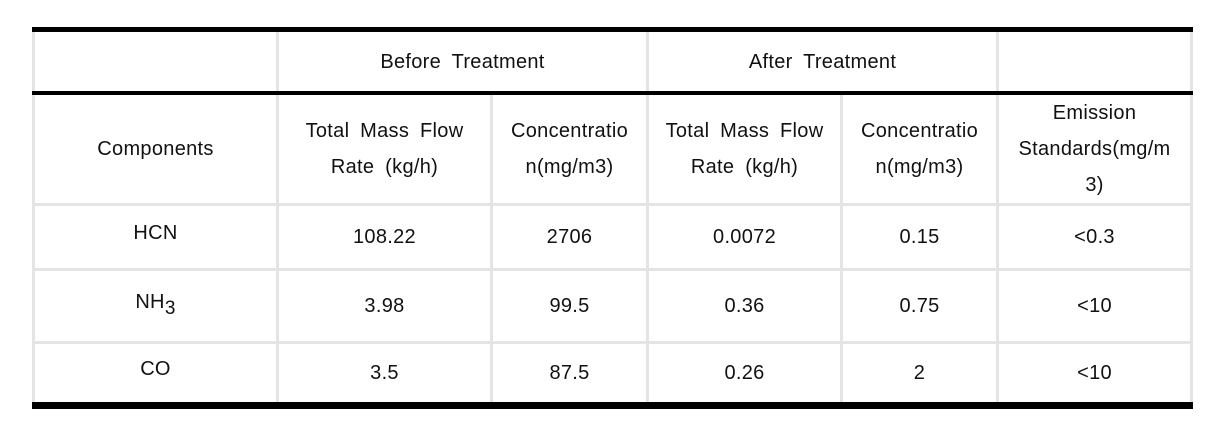 The image size is (1220, 440). What do you see at coordinates (569, 237) in the screenshot?
I see `cell-concentration-before: 2706` at bounding box center [569, 237].